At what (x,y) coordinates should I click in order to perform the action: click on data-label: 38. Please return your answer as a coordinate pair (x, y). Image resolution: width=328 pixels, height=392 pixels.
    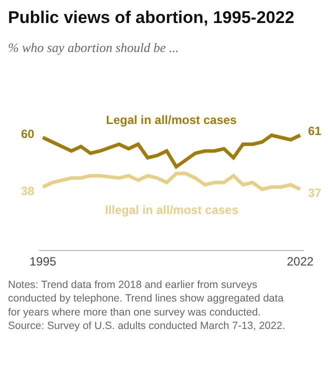
    Looking at the image, I should click on (28, 191).